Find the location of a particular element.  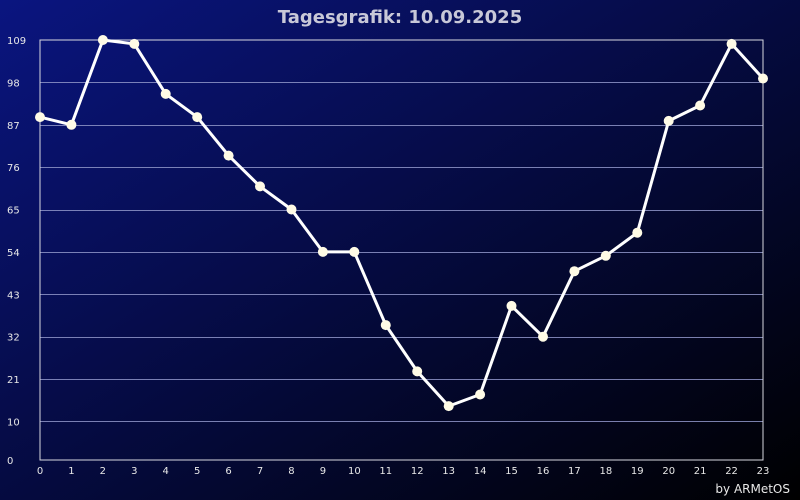

x-tick-label: 17 is located at coordinates (574, 471).